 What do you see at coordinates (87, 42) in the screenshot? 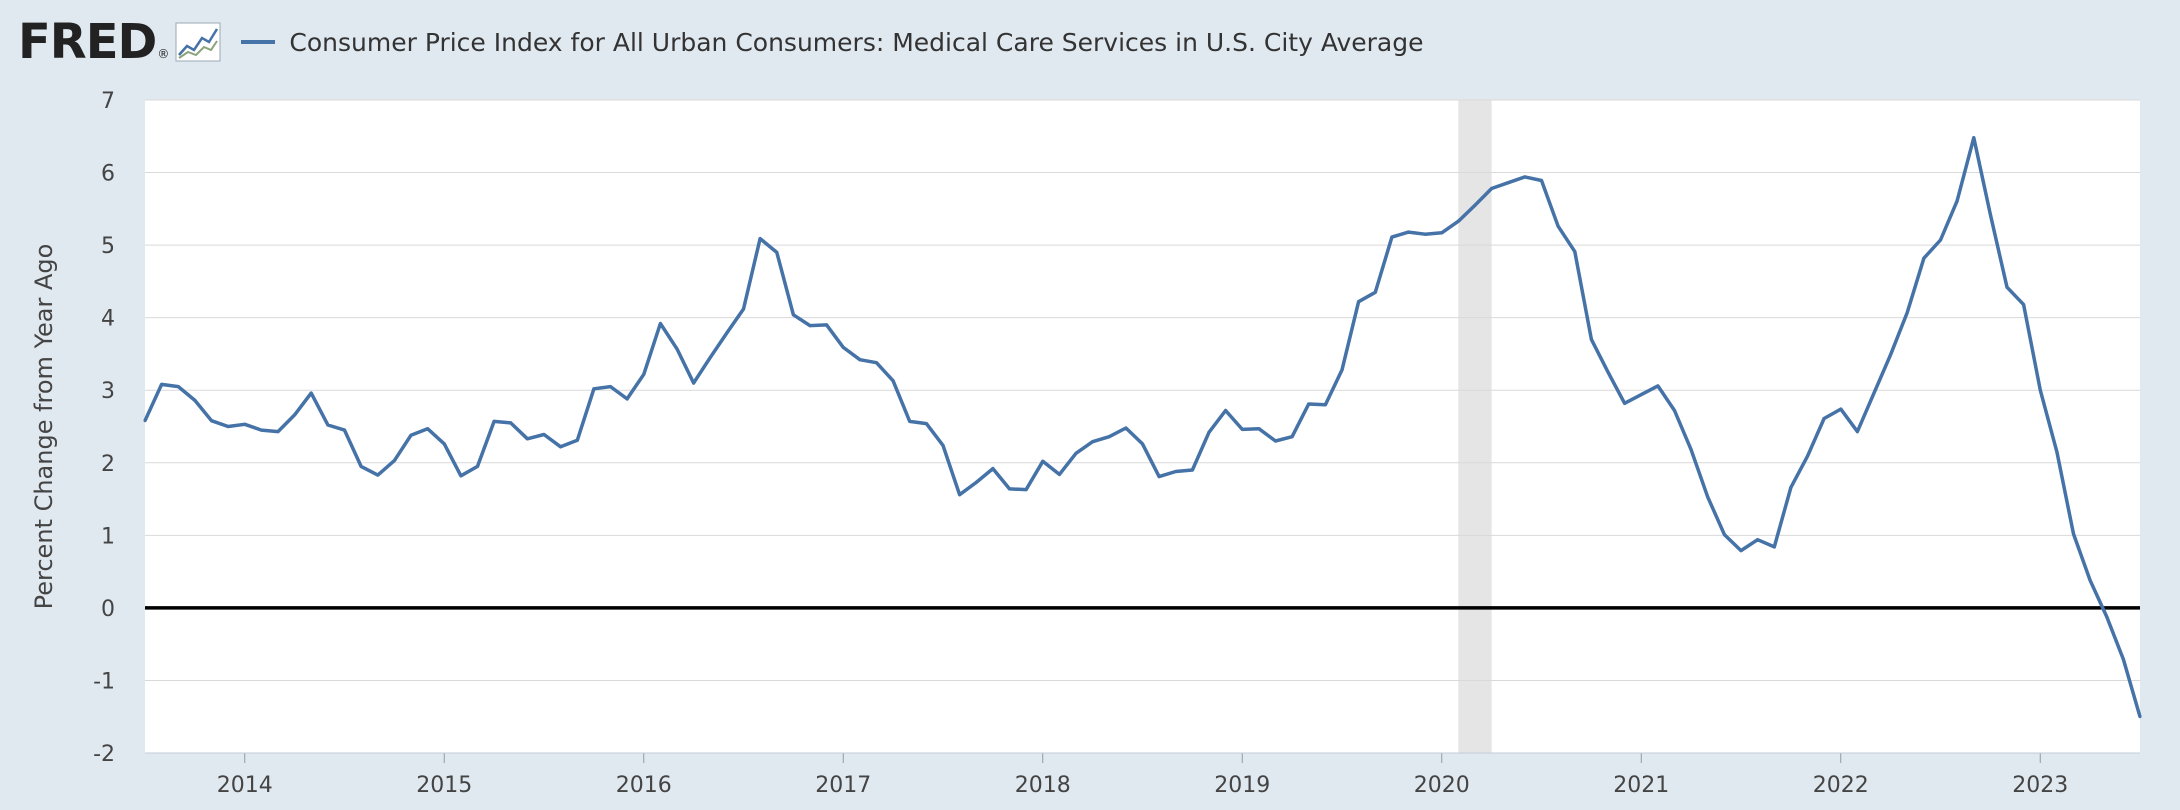
I see `fred-logo: FRED` at bounding box center [87, 42].